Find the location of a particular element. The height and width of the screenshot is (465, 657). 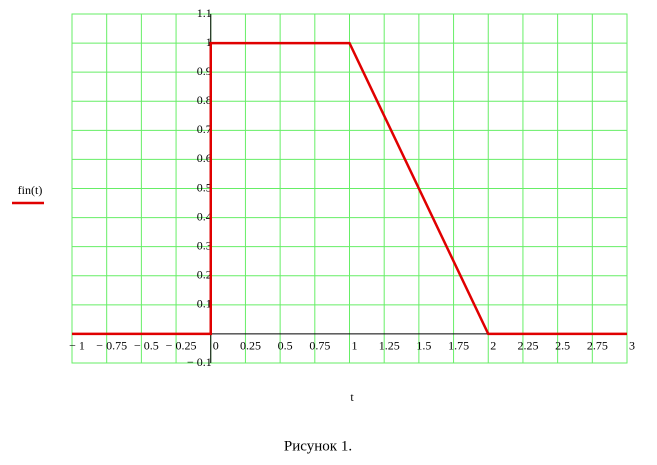

y-tick-label: 0.6 is located at coordinates (204, 158).